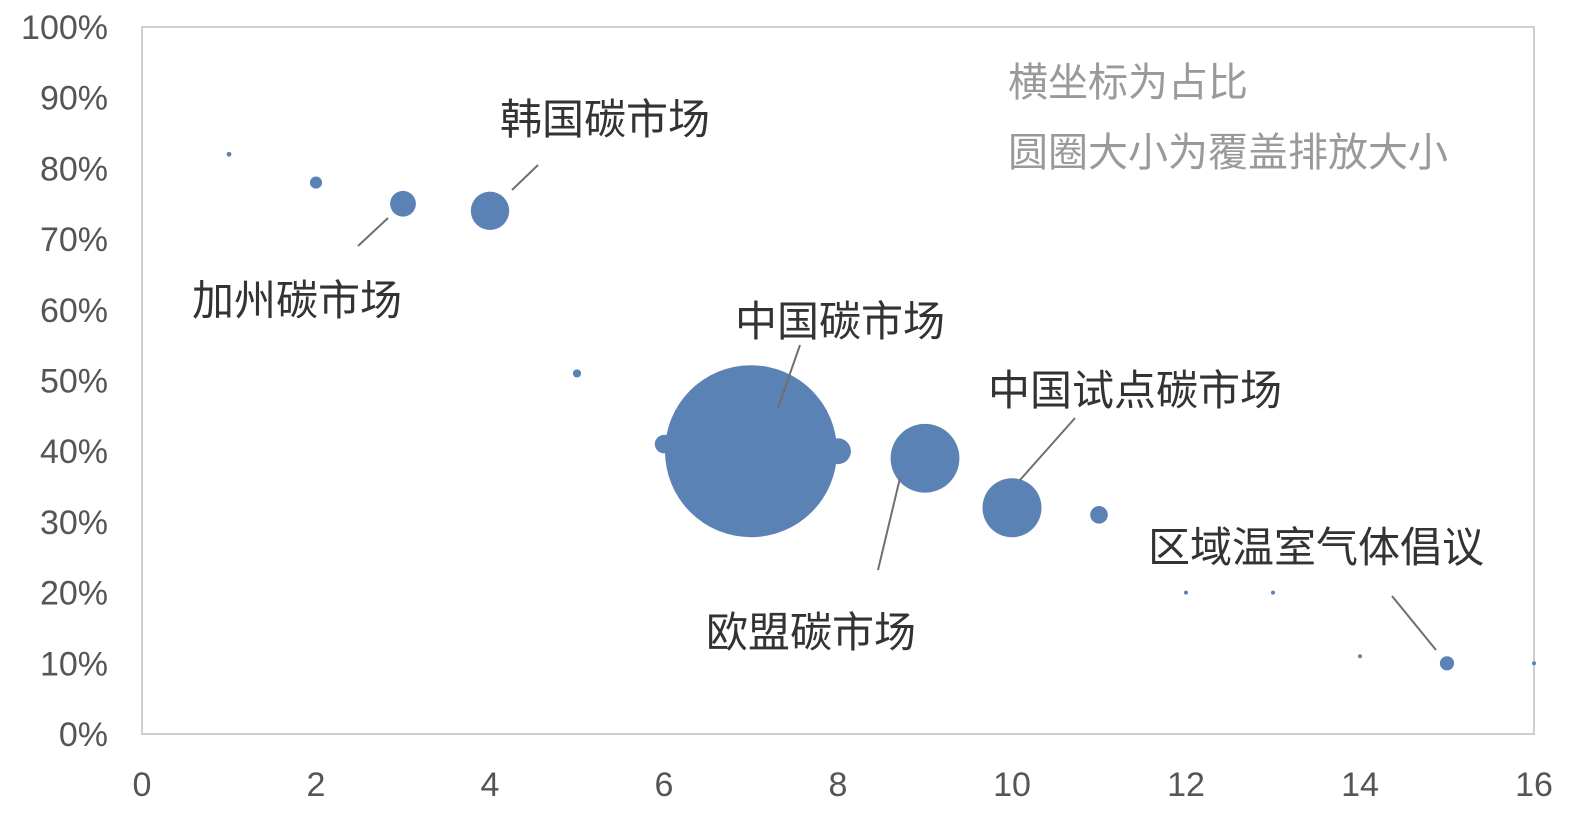 The height and width of the screenshot is (828, 1588). What do you see at coordinates (605, 119) in the screenshot?
I see `label-korea-carbon-market: 韩国碳市场` at bounding box center [605, 119].